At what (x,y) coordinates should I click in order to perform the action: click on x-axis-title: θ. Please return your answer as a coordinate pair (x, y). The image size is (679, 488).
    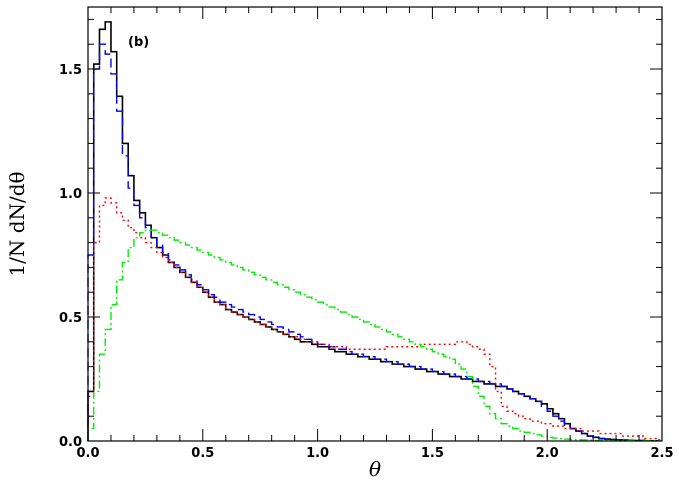
    Looking at the image, I should click on (375, 469).